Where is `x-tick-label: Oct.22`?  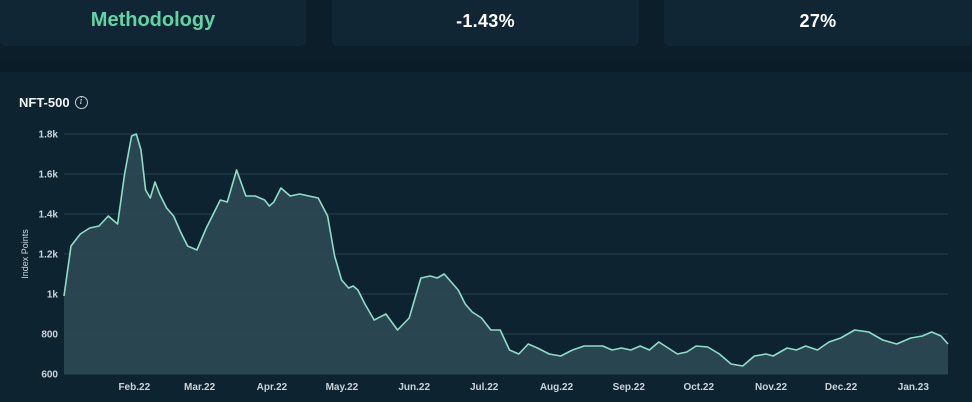 x-tick-label: Oct.22 is located at coordinates (698, 387).